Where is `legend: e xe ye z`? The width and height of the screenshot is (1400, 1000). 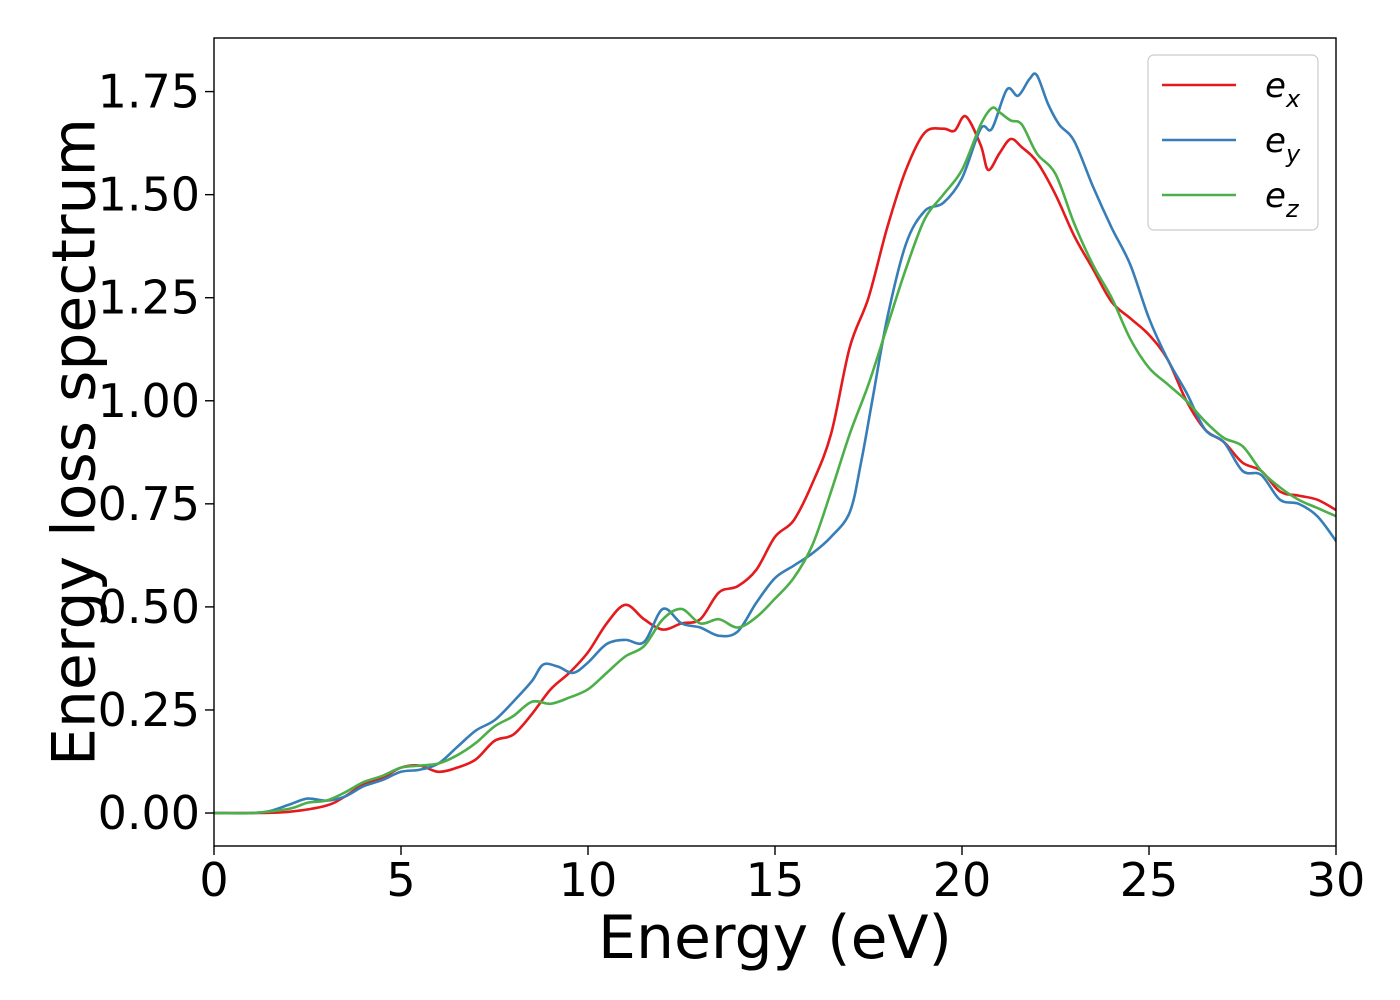 legend: e xe ye z is located at coordinates (1233, 142).